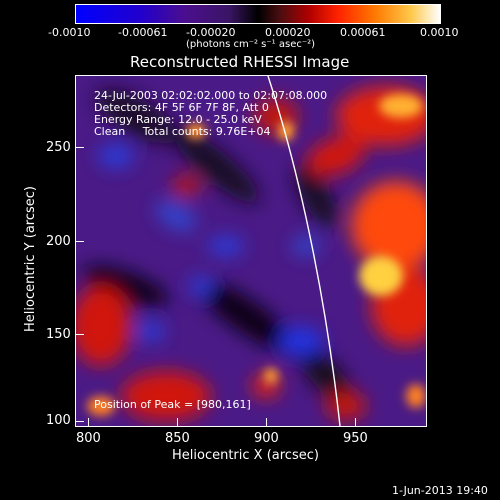 This screenshot has height=500, width=500. I want to click on colorbar-tick-3: -0.00020, so click(211, 32).